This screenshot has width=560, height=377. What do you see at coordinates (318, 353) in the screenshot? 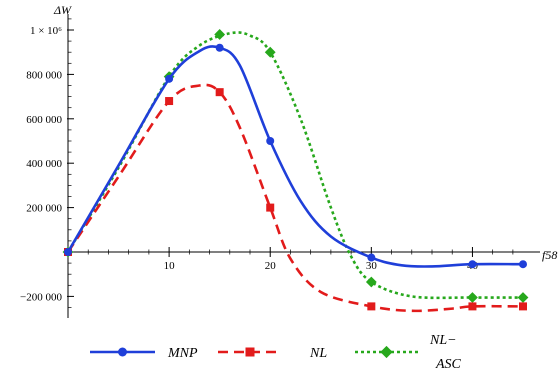
I see `legend-label-nl: NL` at bounding box center [318, 353].